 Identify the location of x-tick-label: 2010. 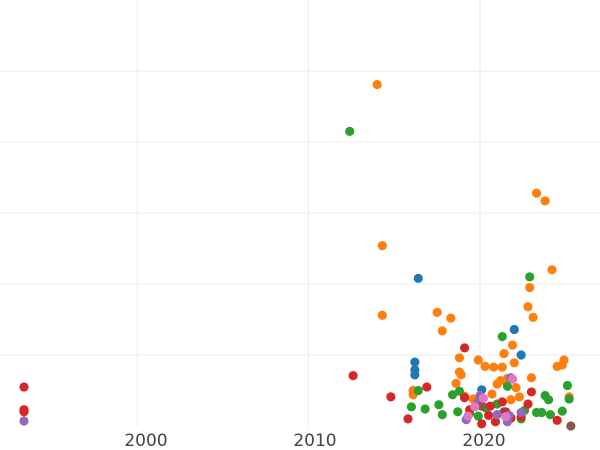
(314, 440).